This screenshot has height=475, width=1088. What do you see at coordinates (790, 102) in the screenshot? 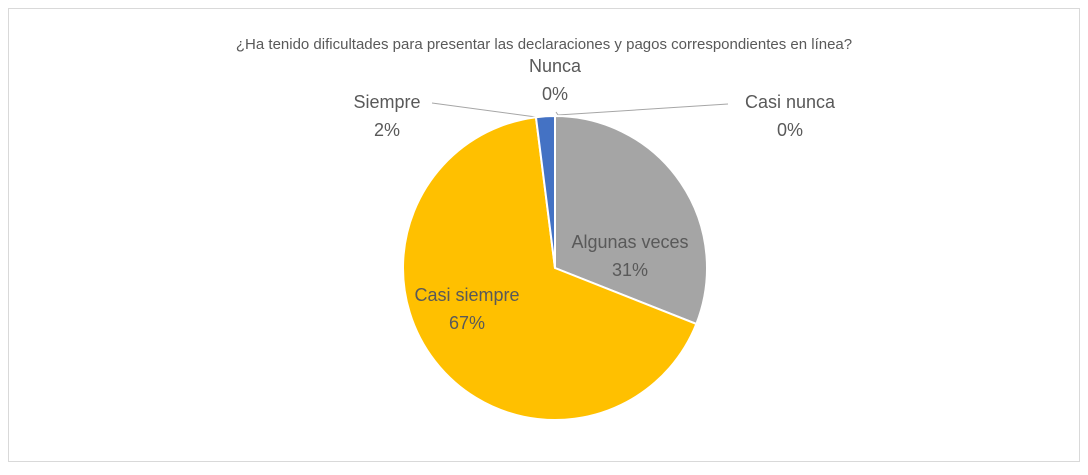
I see `slice-label: Casi nunca` at bounding box center [790, 102].